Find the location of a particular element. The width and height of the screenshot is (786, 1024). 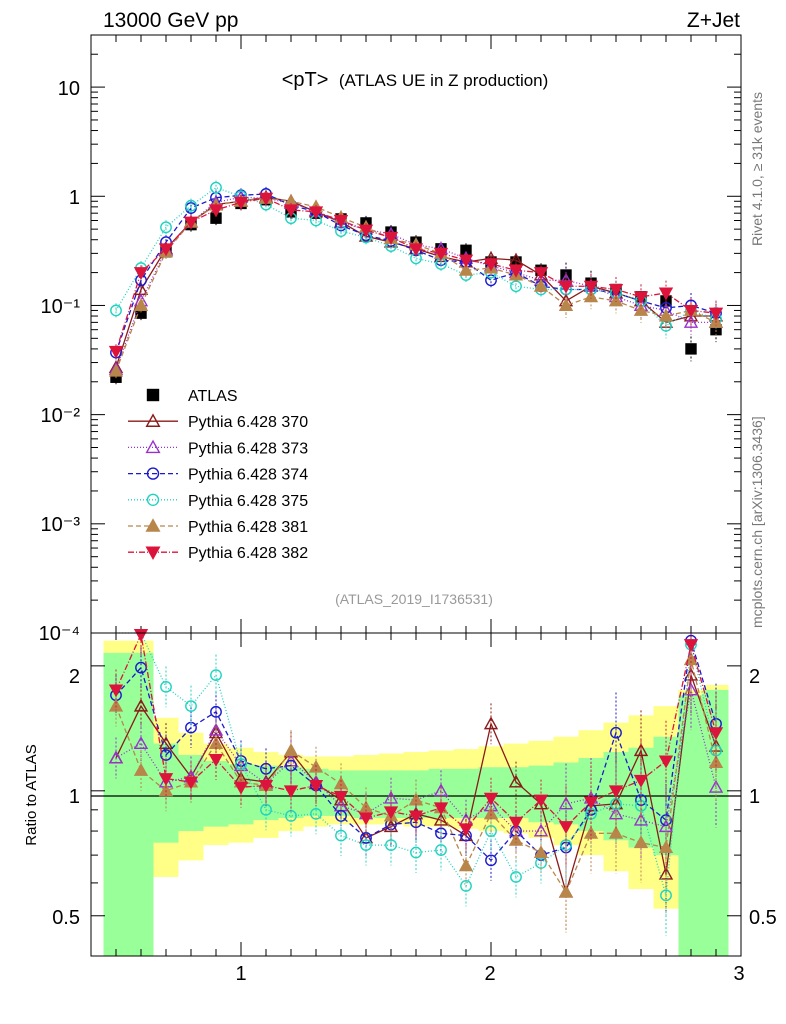

ratio-ylabel: Ratio to ATLAS is located at coordinates (31, 794).